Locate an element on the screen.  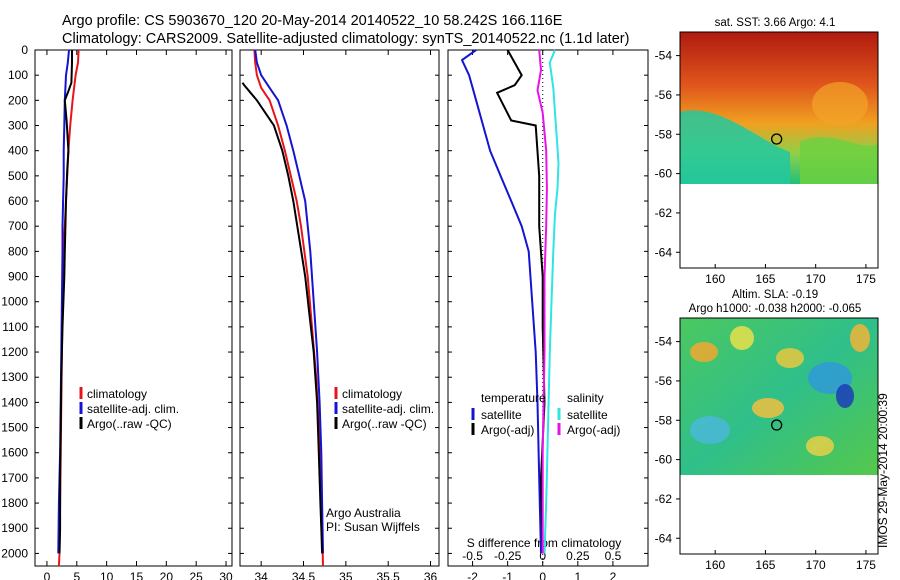
y-tick-label: 1900 is located at coordinates (14, 528).